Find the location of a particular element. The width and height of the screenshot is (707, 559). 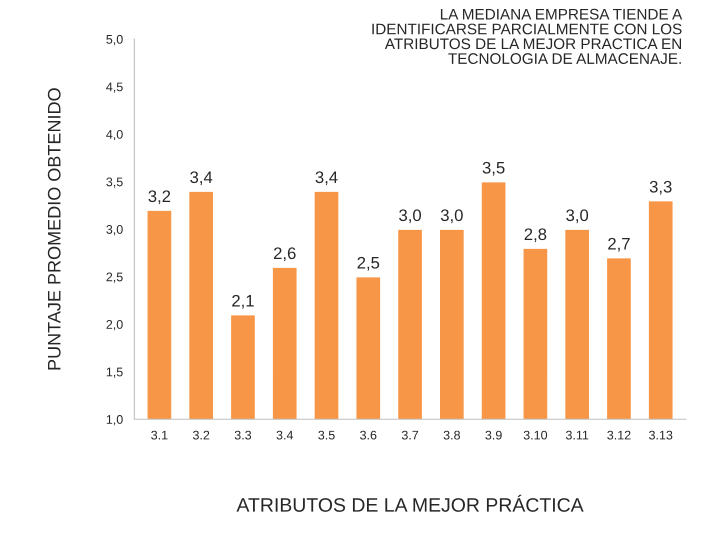

y-tick-label: 5,0 is located at coordinates (114, 40).